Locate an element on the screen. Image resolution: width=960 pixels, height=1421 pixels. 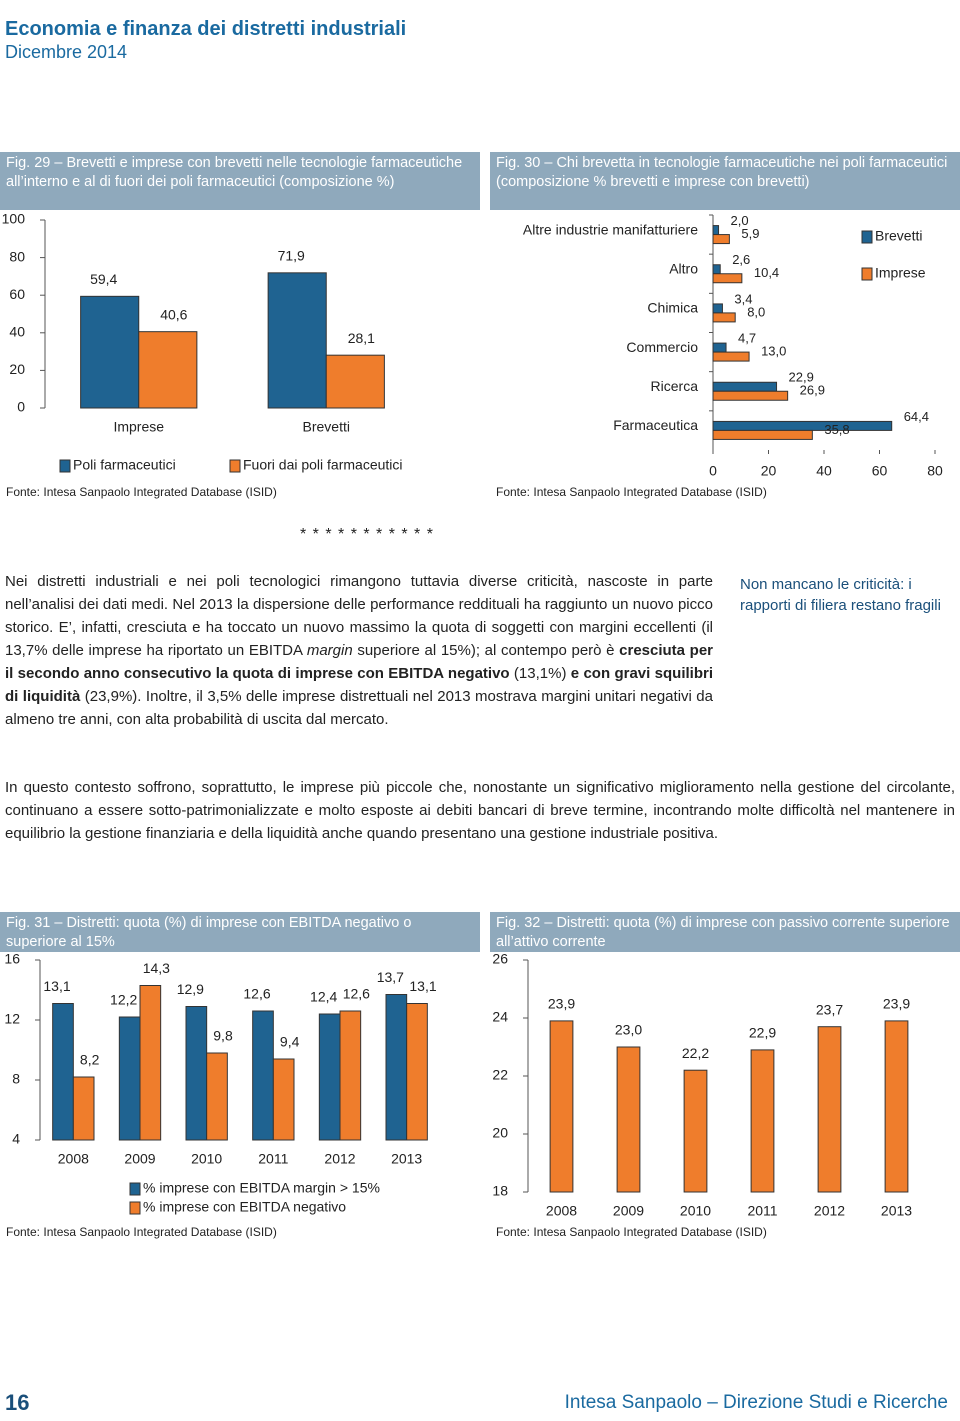
page-number: 16 is located at coordinates (17, 1402).